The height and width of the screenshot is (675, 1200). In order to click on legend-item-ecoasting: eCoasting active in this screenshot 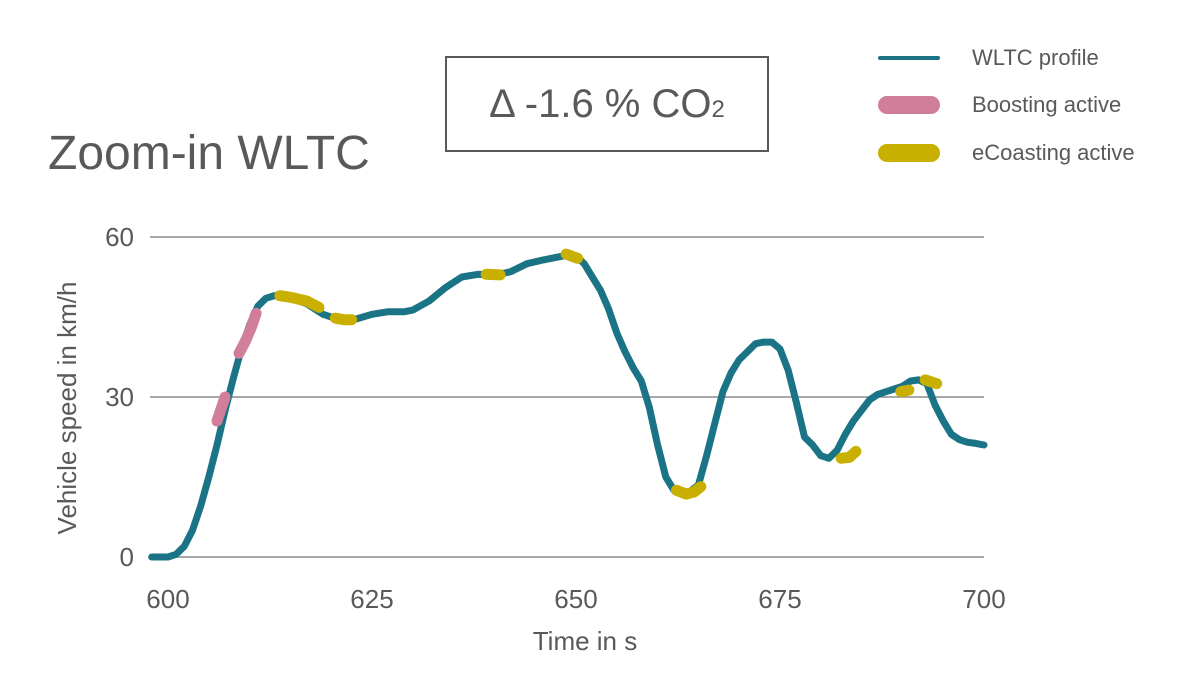, I will do `click(1028, 153)`.